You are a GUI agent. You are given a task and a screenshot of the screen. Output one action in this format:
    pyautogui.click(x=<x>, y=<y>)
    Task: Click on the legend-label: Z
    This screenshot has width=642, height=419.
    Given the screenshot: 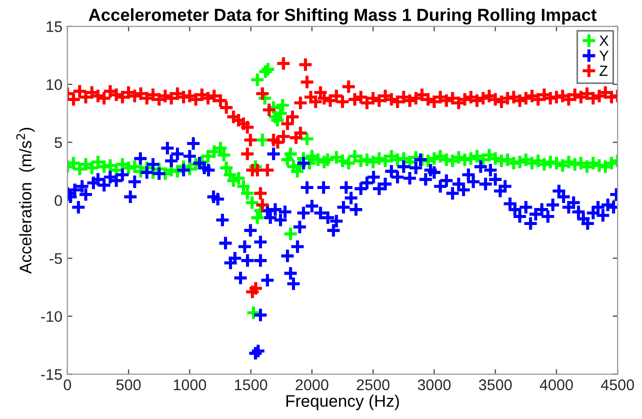 What is the action you would take?
    pyautogui.click(x=604, y=71)
    